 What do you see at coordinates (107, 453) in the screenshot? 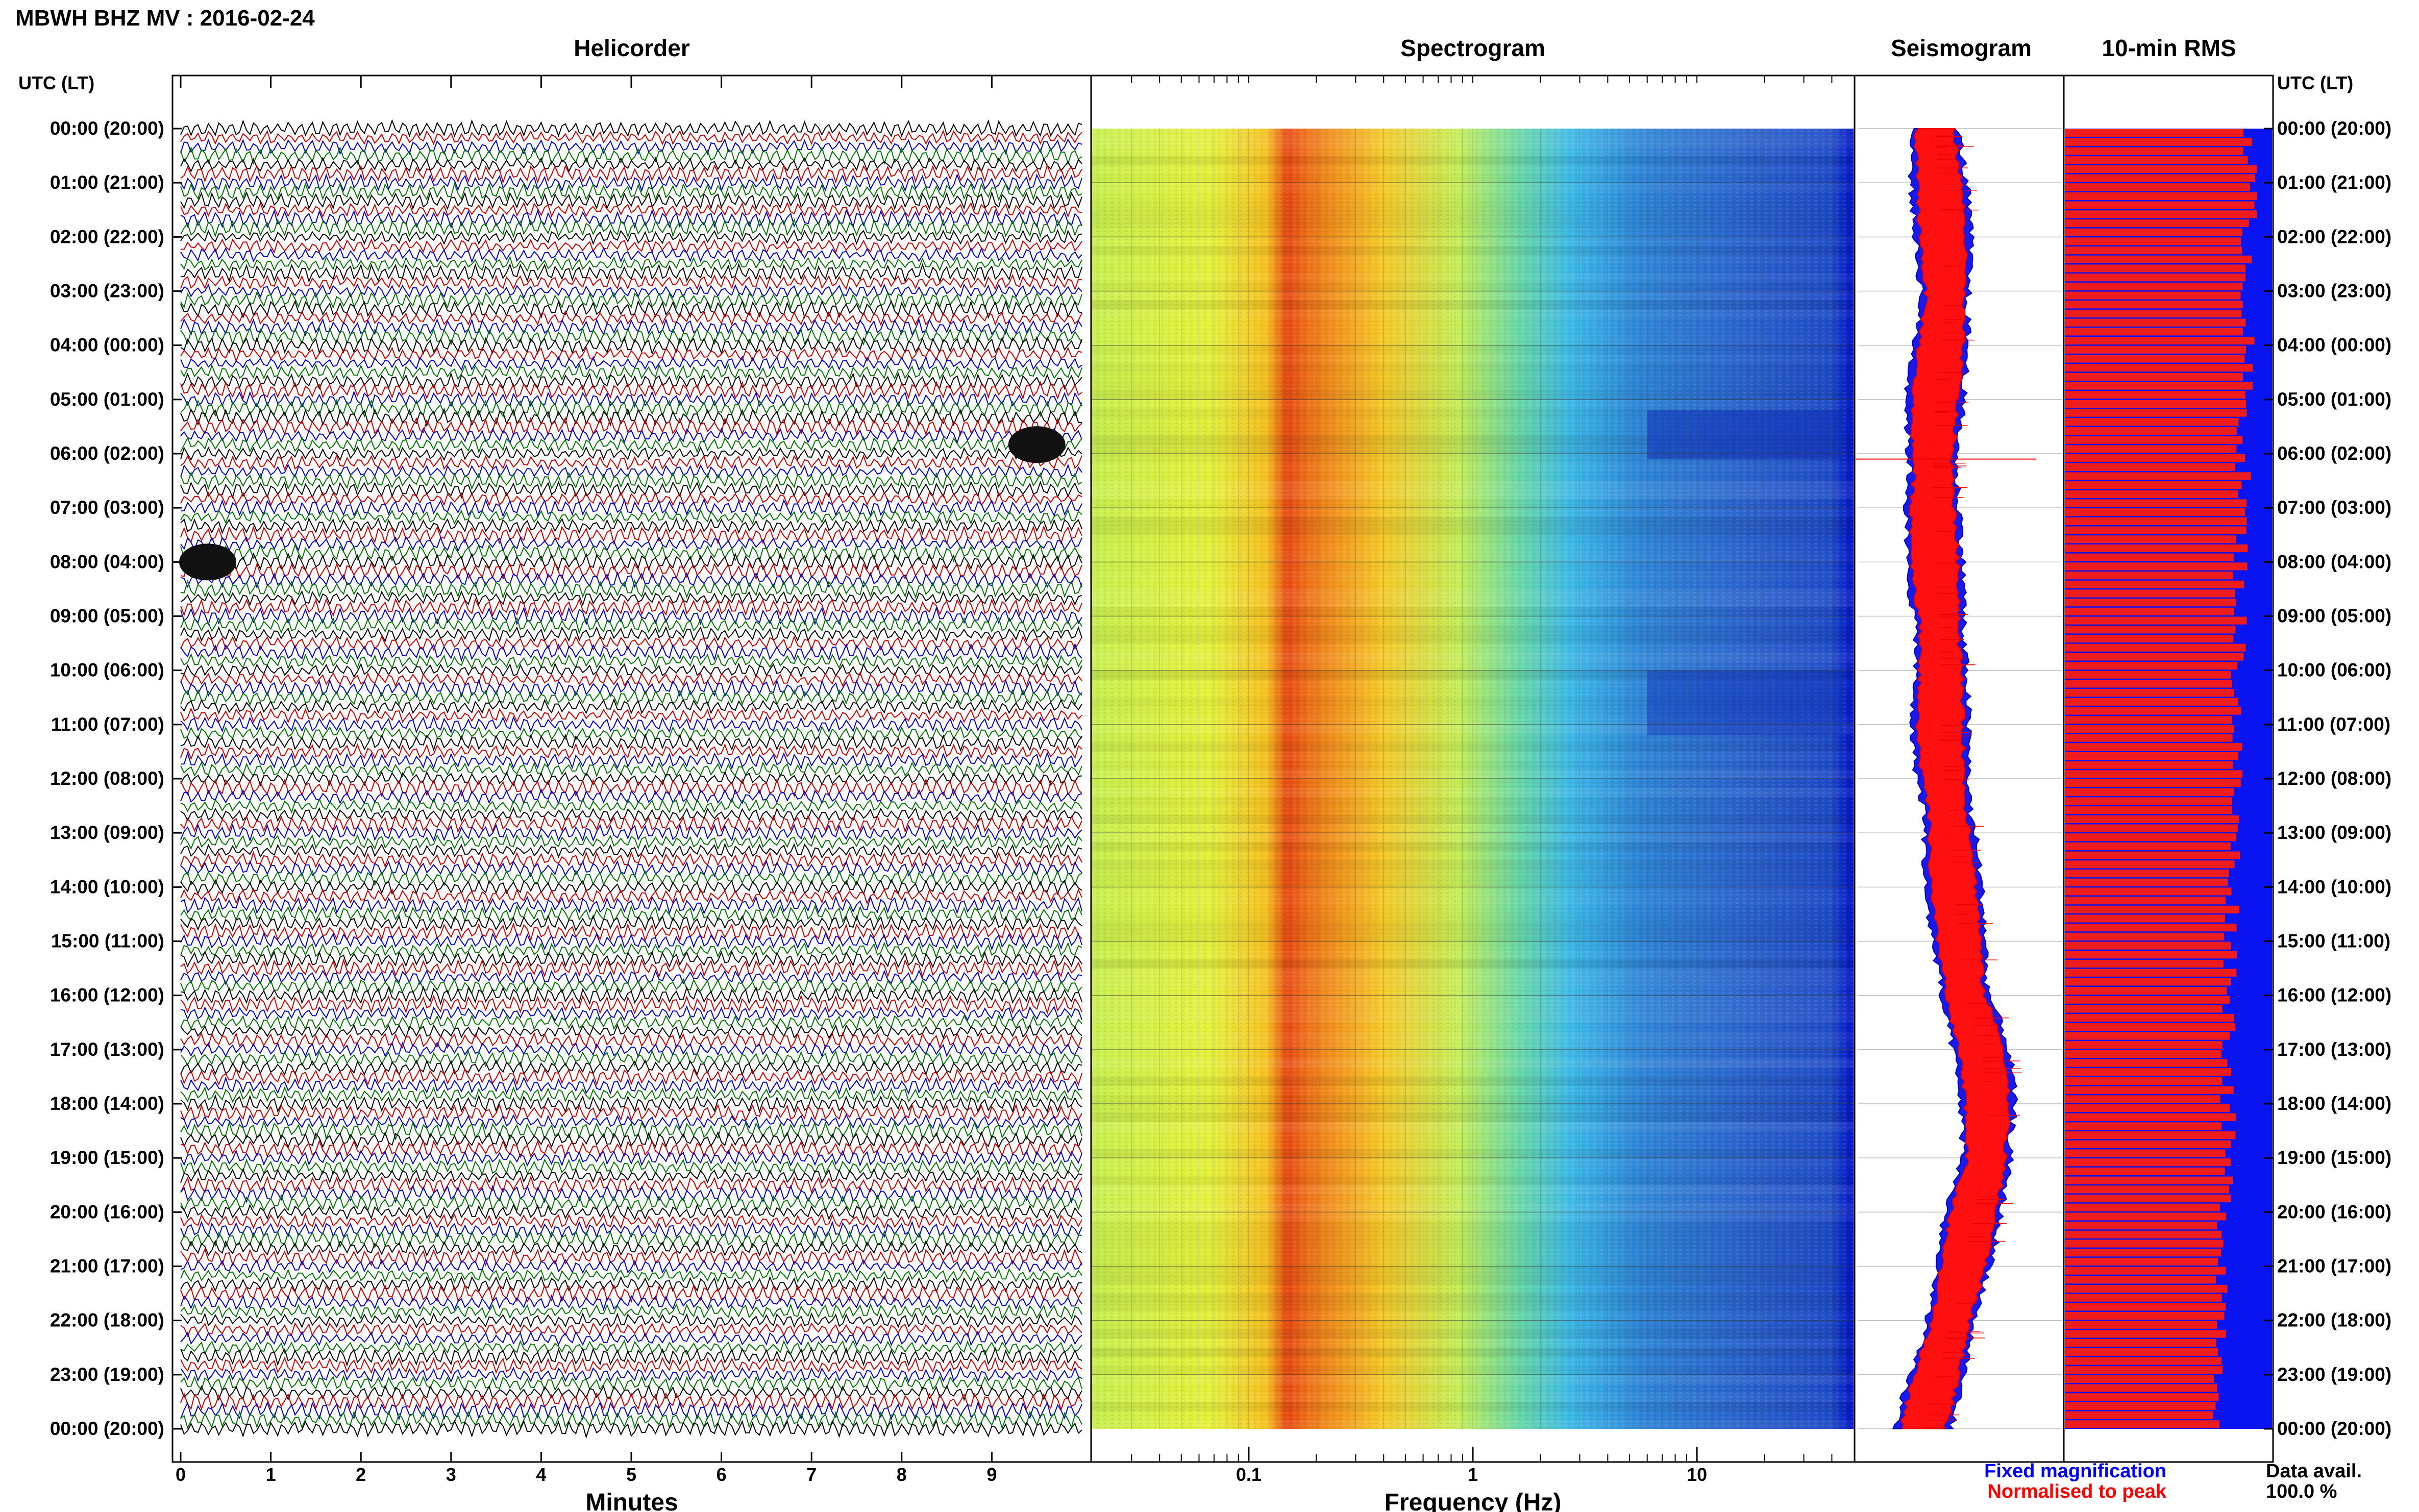
I see `hour-label-left: 06:00 (02:00)` at bounding box center [107, 453].